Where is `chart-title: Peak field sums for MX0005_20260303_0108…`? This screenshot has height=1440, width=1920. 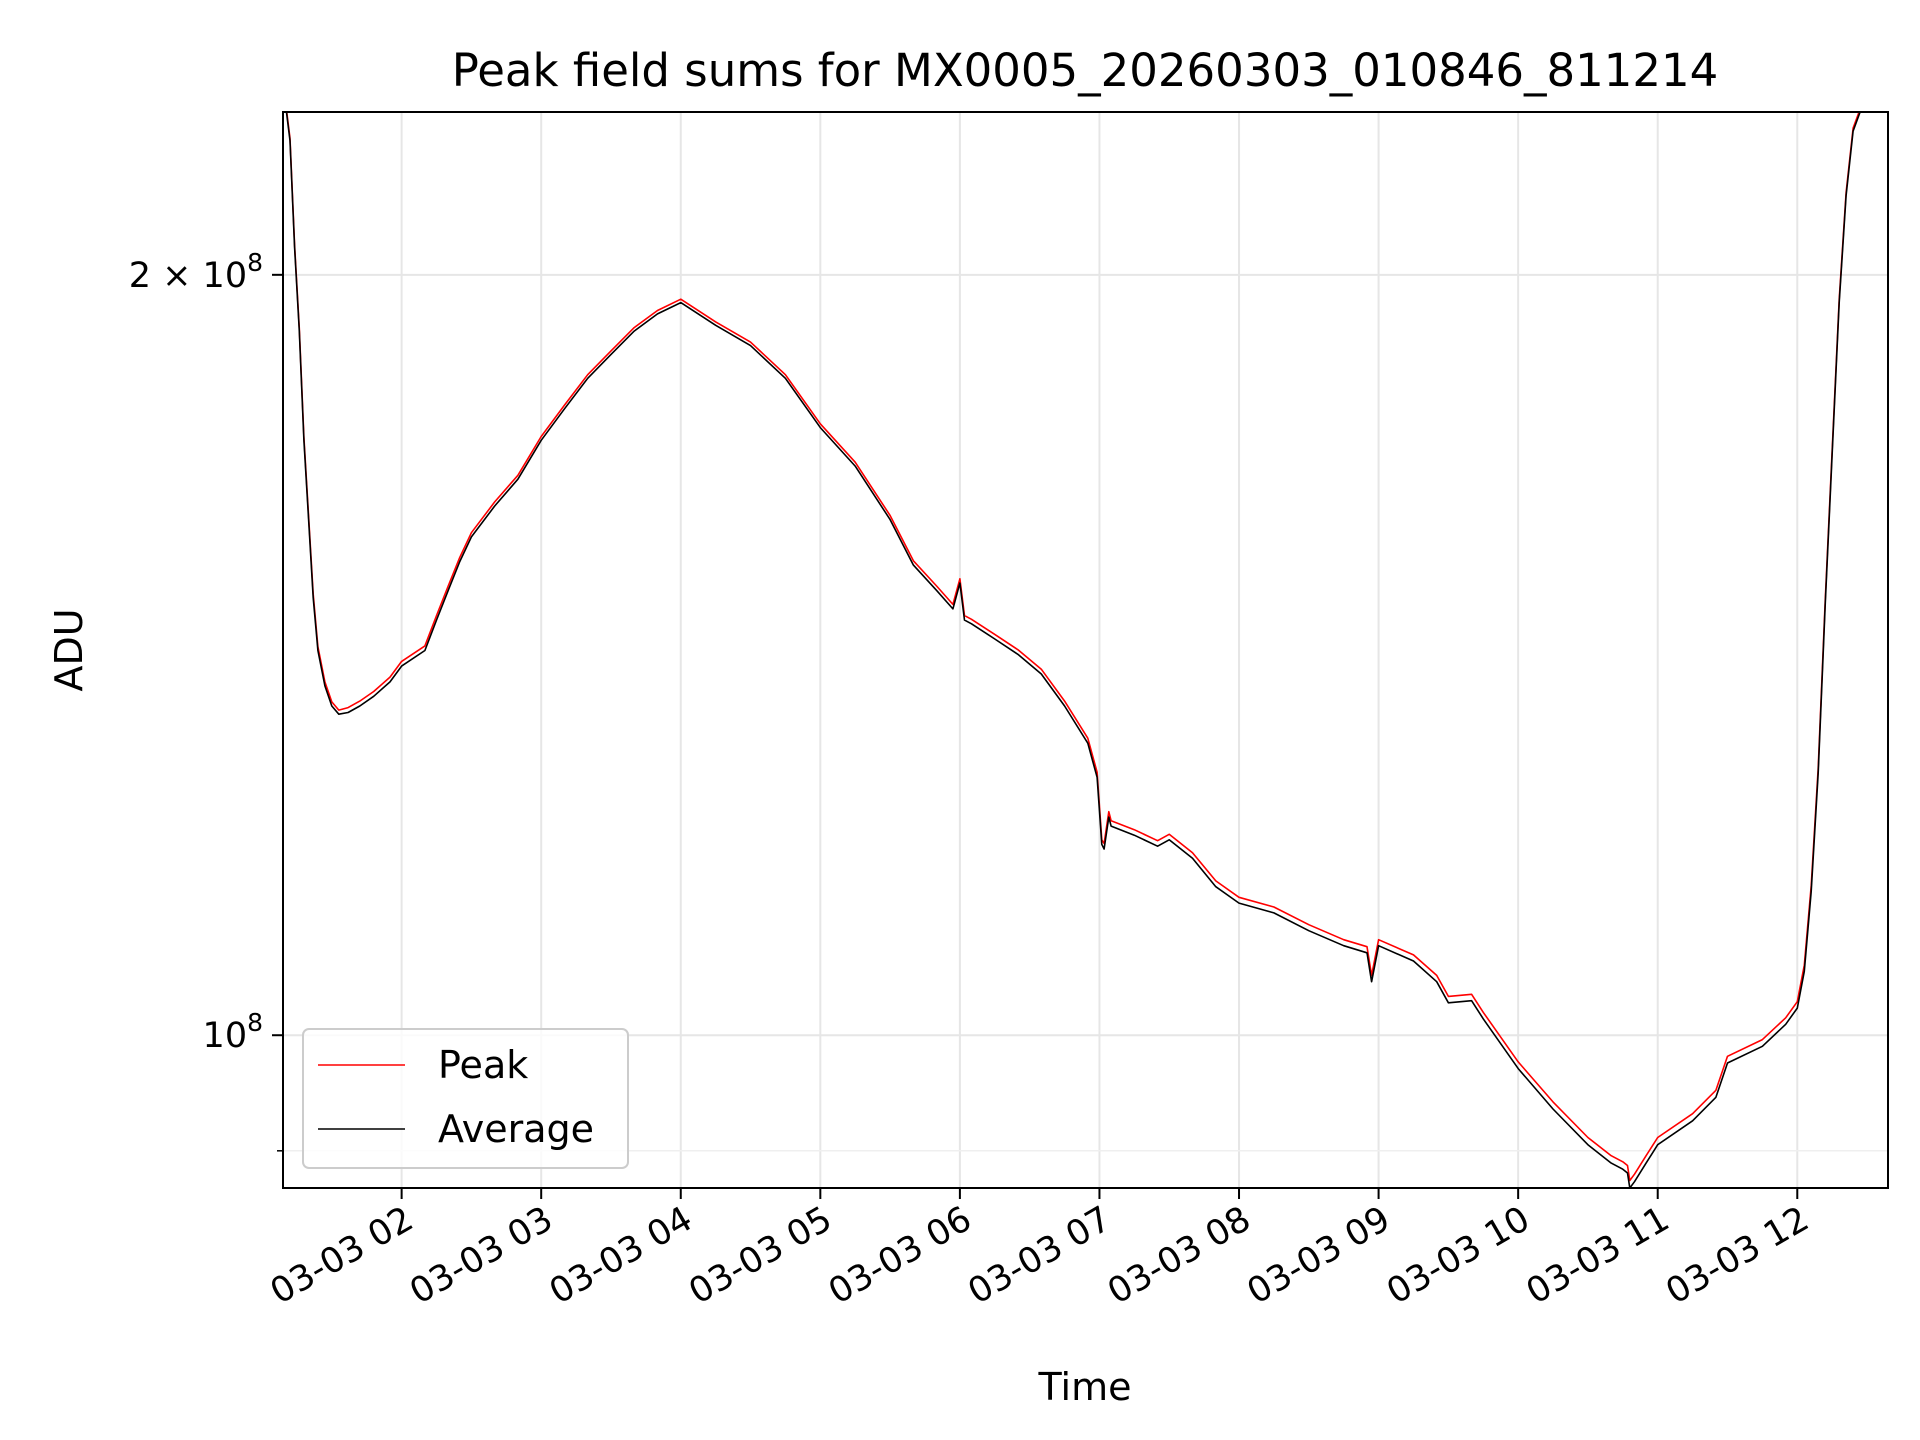 chart-title: Peak field sums for MX0005_20260303_0108… is located at coordinates (1085, 70).